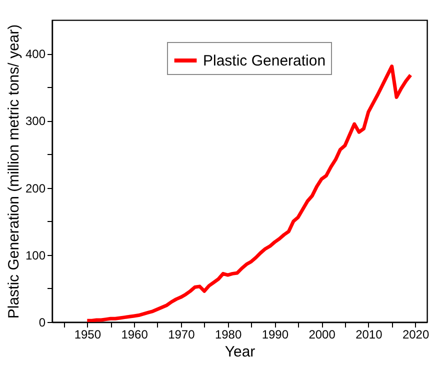 Image resolution: width=447 pixels, height=374 pixels. What do you see at coordinates (228, 335) in the screenshot?
I see `x-tick-label: 1980` at bounding box center [228, 335].